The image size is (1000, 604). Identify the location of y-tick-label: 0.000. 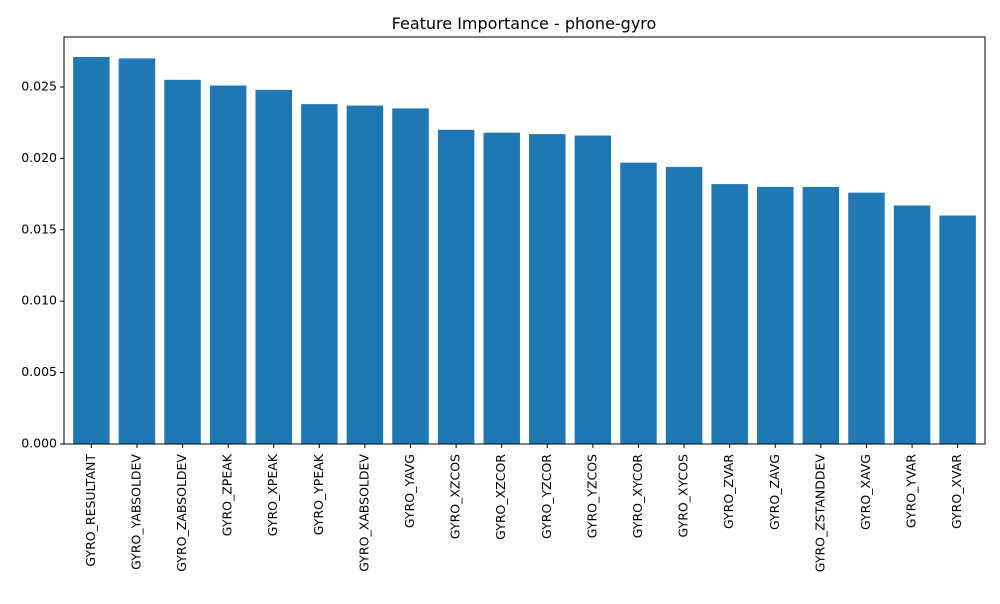
(39, 443).